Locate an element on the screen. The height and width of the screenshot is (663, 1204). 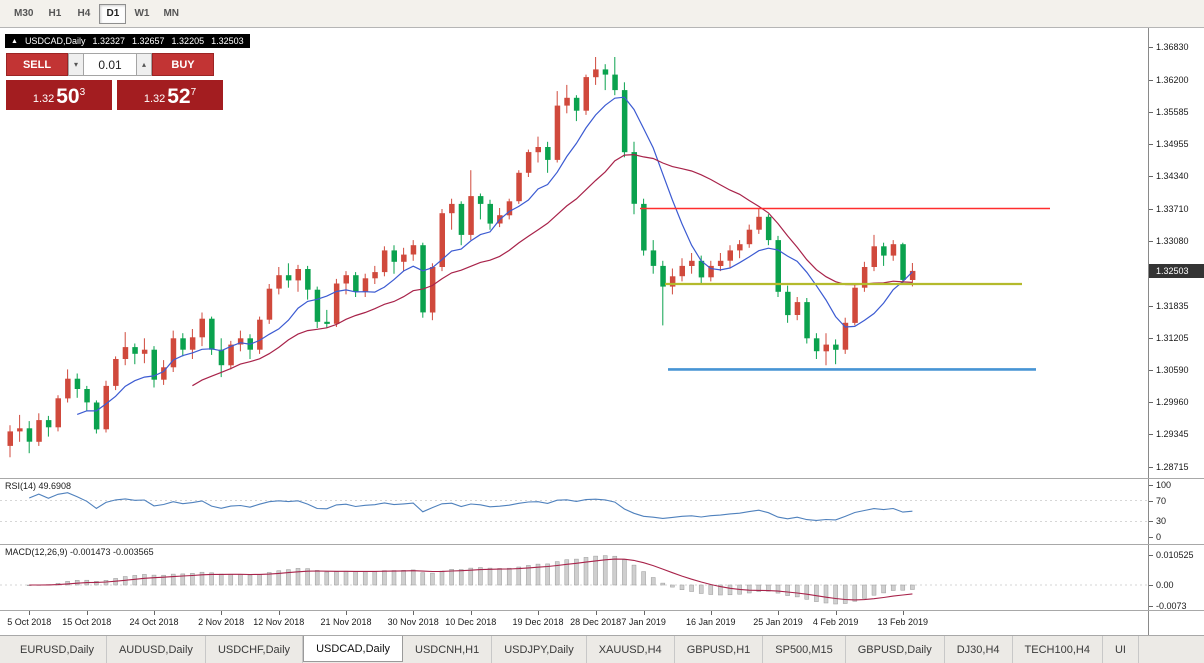
time-axis-label: 25 Jan 2019 is located at coordinates (778, 622).